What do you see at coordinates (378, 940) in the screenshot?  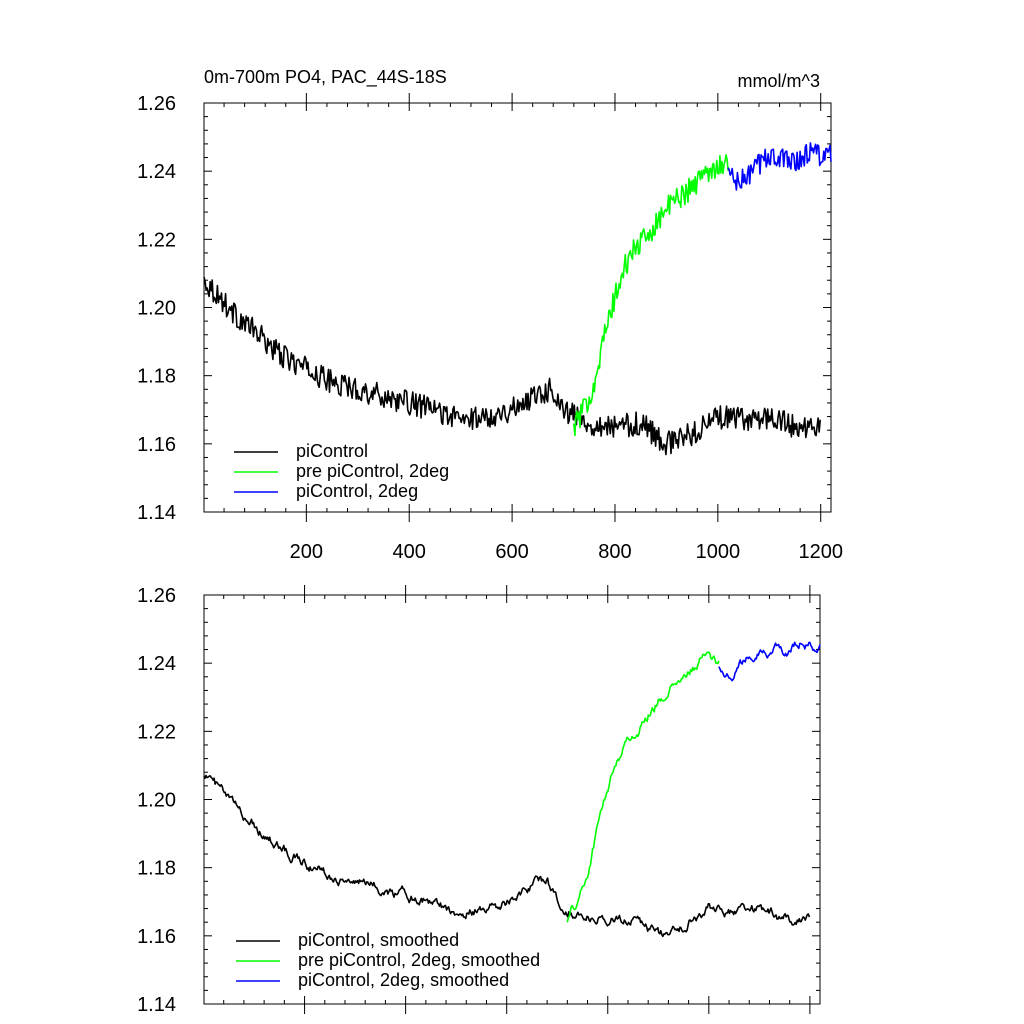 I see `legend-label: piControl, smoothed` at bounding box center [378, 940].